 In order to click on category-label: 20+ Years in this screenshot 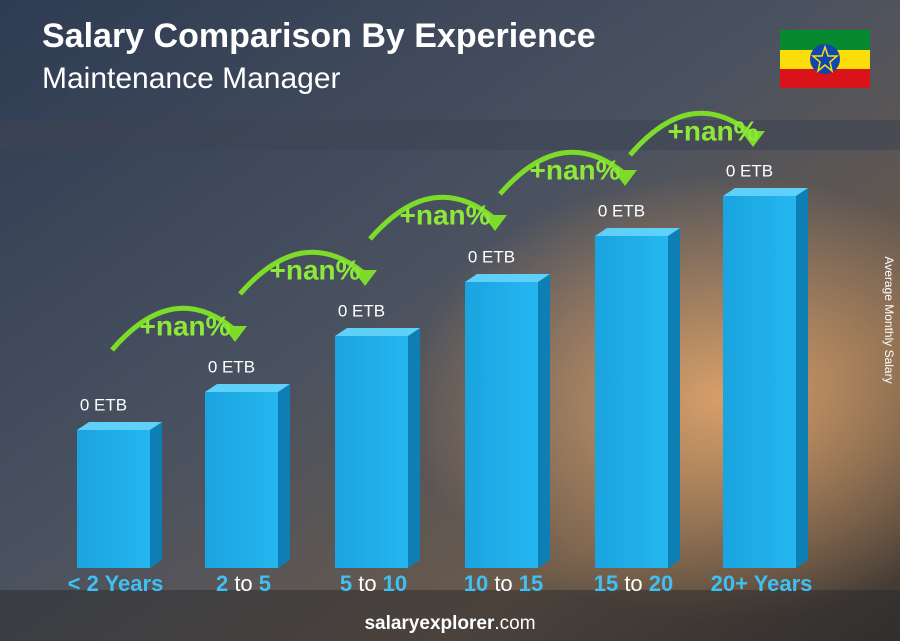, I will do `click(762, 583)`.